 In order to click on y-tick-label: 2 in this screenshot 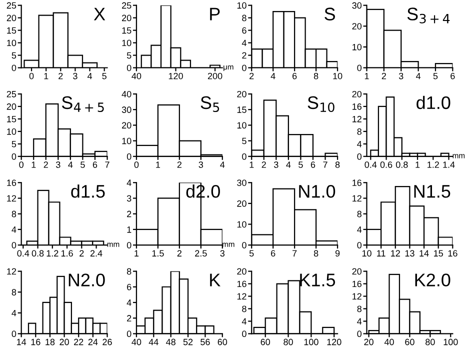, I will do `click(129, 214)`.